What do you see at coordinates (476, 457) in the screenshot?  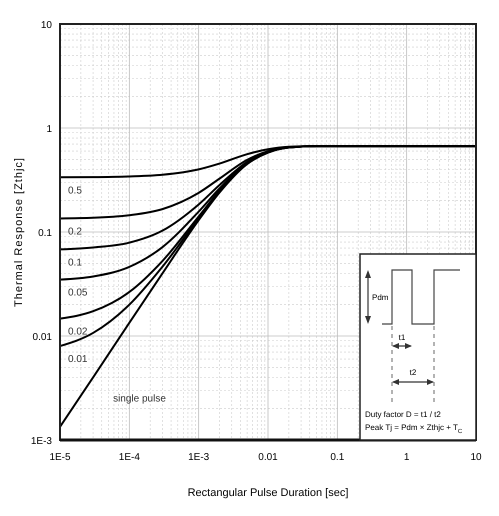 I see `x-tick-label: 10` at bounding box center [476, 457].